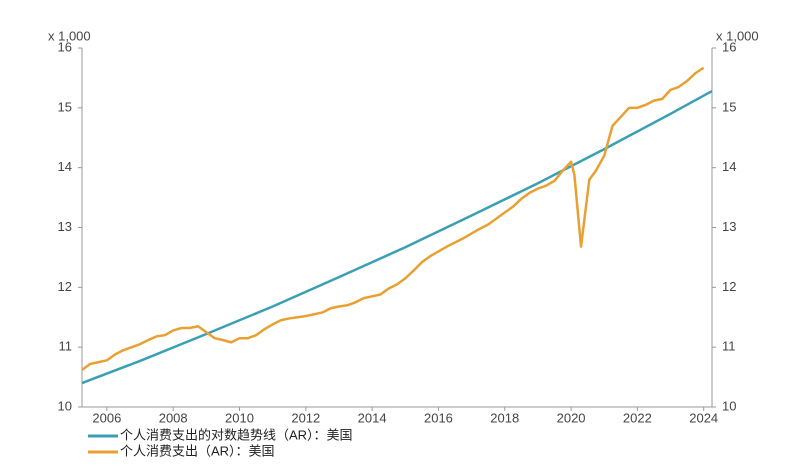 This screenshot has width=800, height=469. What do you see at coordinates (236, 434) in the screenshot?
I see `legend-label: 个人消费支出的对数趋势线（AR）：美国` at bounding box center [236, 434].